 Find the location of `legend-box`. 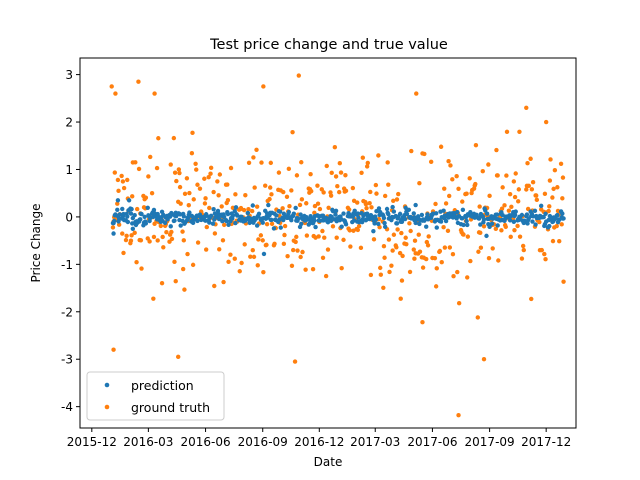

legend-box is located at coordinates (155, 396).